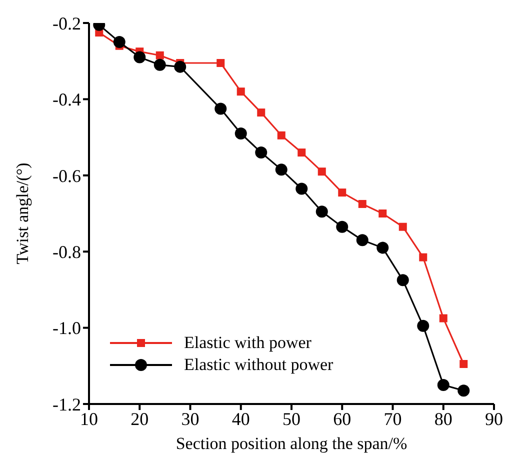  I want to click on legend-label: Elastic with power, so click(248, 343).